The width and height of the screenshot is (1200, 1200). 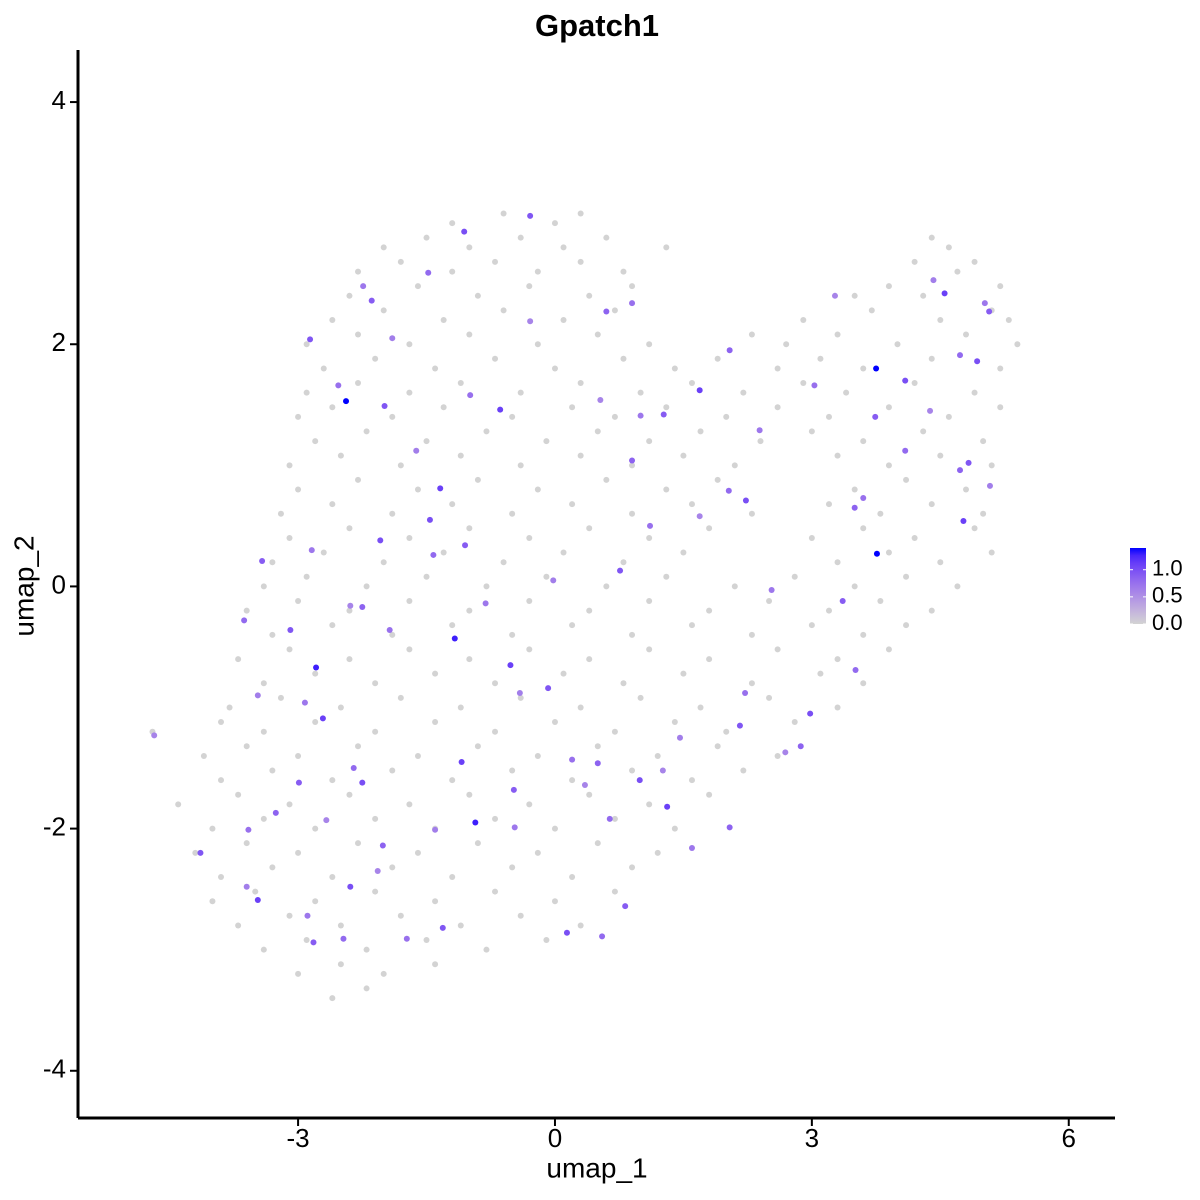 I want to click on x-tick-label: 0, so click(x=555, y=1138).